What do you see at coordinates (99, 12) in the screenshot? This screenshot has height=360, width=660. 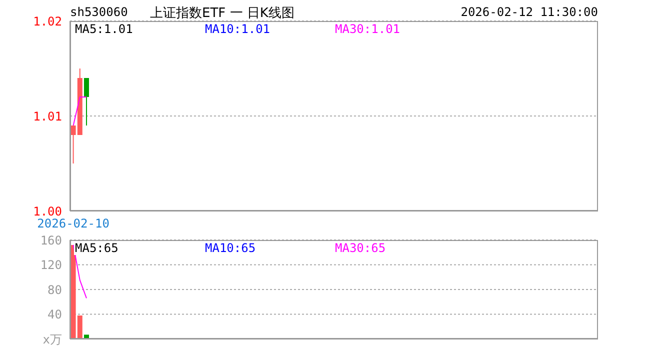 I see `chart-subtitle: sh530060` at bounding box center [99, 12].